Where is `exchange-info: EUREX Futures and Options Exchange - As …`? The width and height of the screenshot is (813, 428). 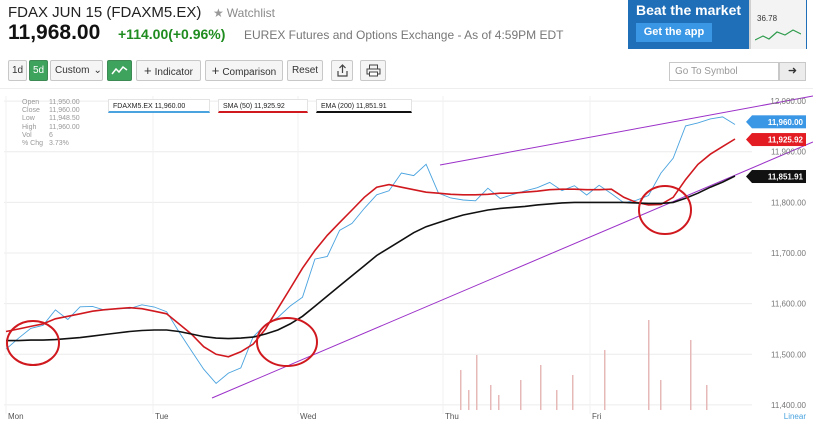
exchange-info: EUREX Futures and Options Exchange - As … is located at coordinates (404, 35).